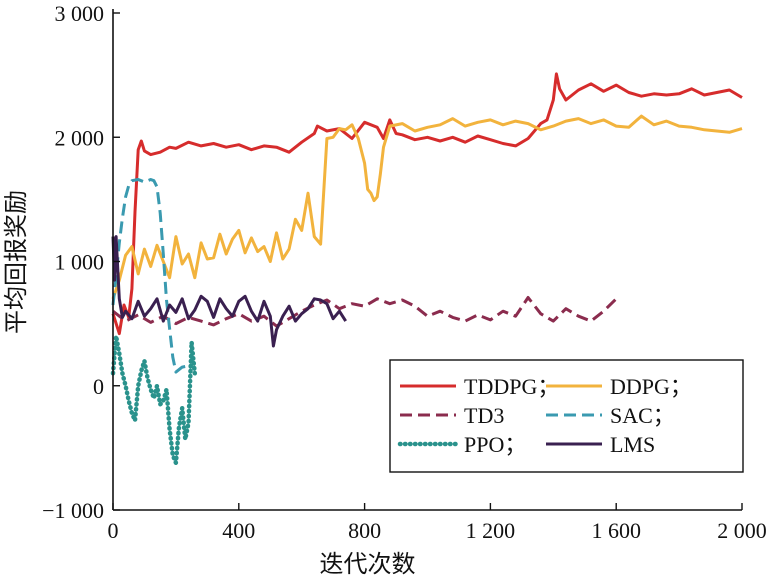 The height and width of the screenshot is (582, 777). What do you see at coordinates (98, 386) in the screenshot?
I see `y-tick-label: 0` at bounding box center [98, 386].